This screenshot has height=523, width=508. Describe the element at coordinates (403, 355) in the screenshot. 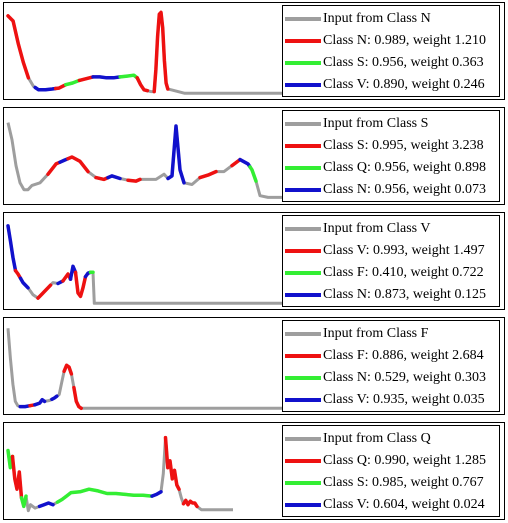

I see `legend-label: Class F: 0.886, weight 2.684` at that location.